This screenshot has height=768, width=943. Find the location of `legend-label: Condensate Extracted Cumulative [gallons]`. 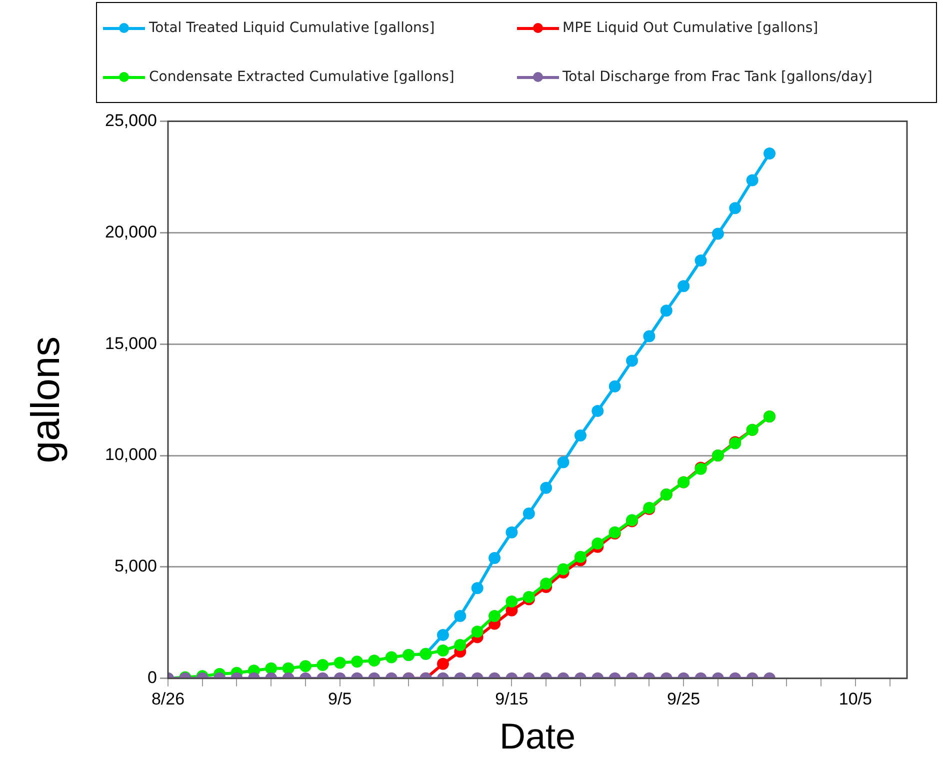

legend-label: Condensate Extracted Cumulative [gallons] is located at coordinates (301, 77).